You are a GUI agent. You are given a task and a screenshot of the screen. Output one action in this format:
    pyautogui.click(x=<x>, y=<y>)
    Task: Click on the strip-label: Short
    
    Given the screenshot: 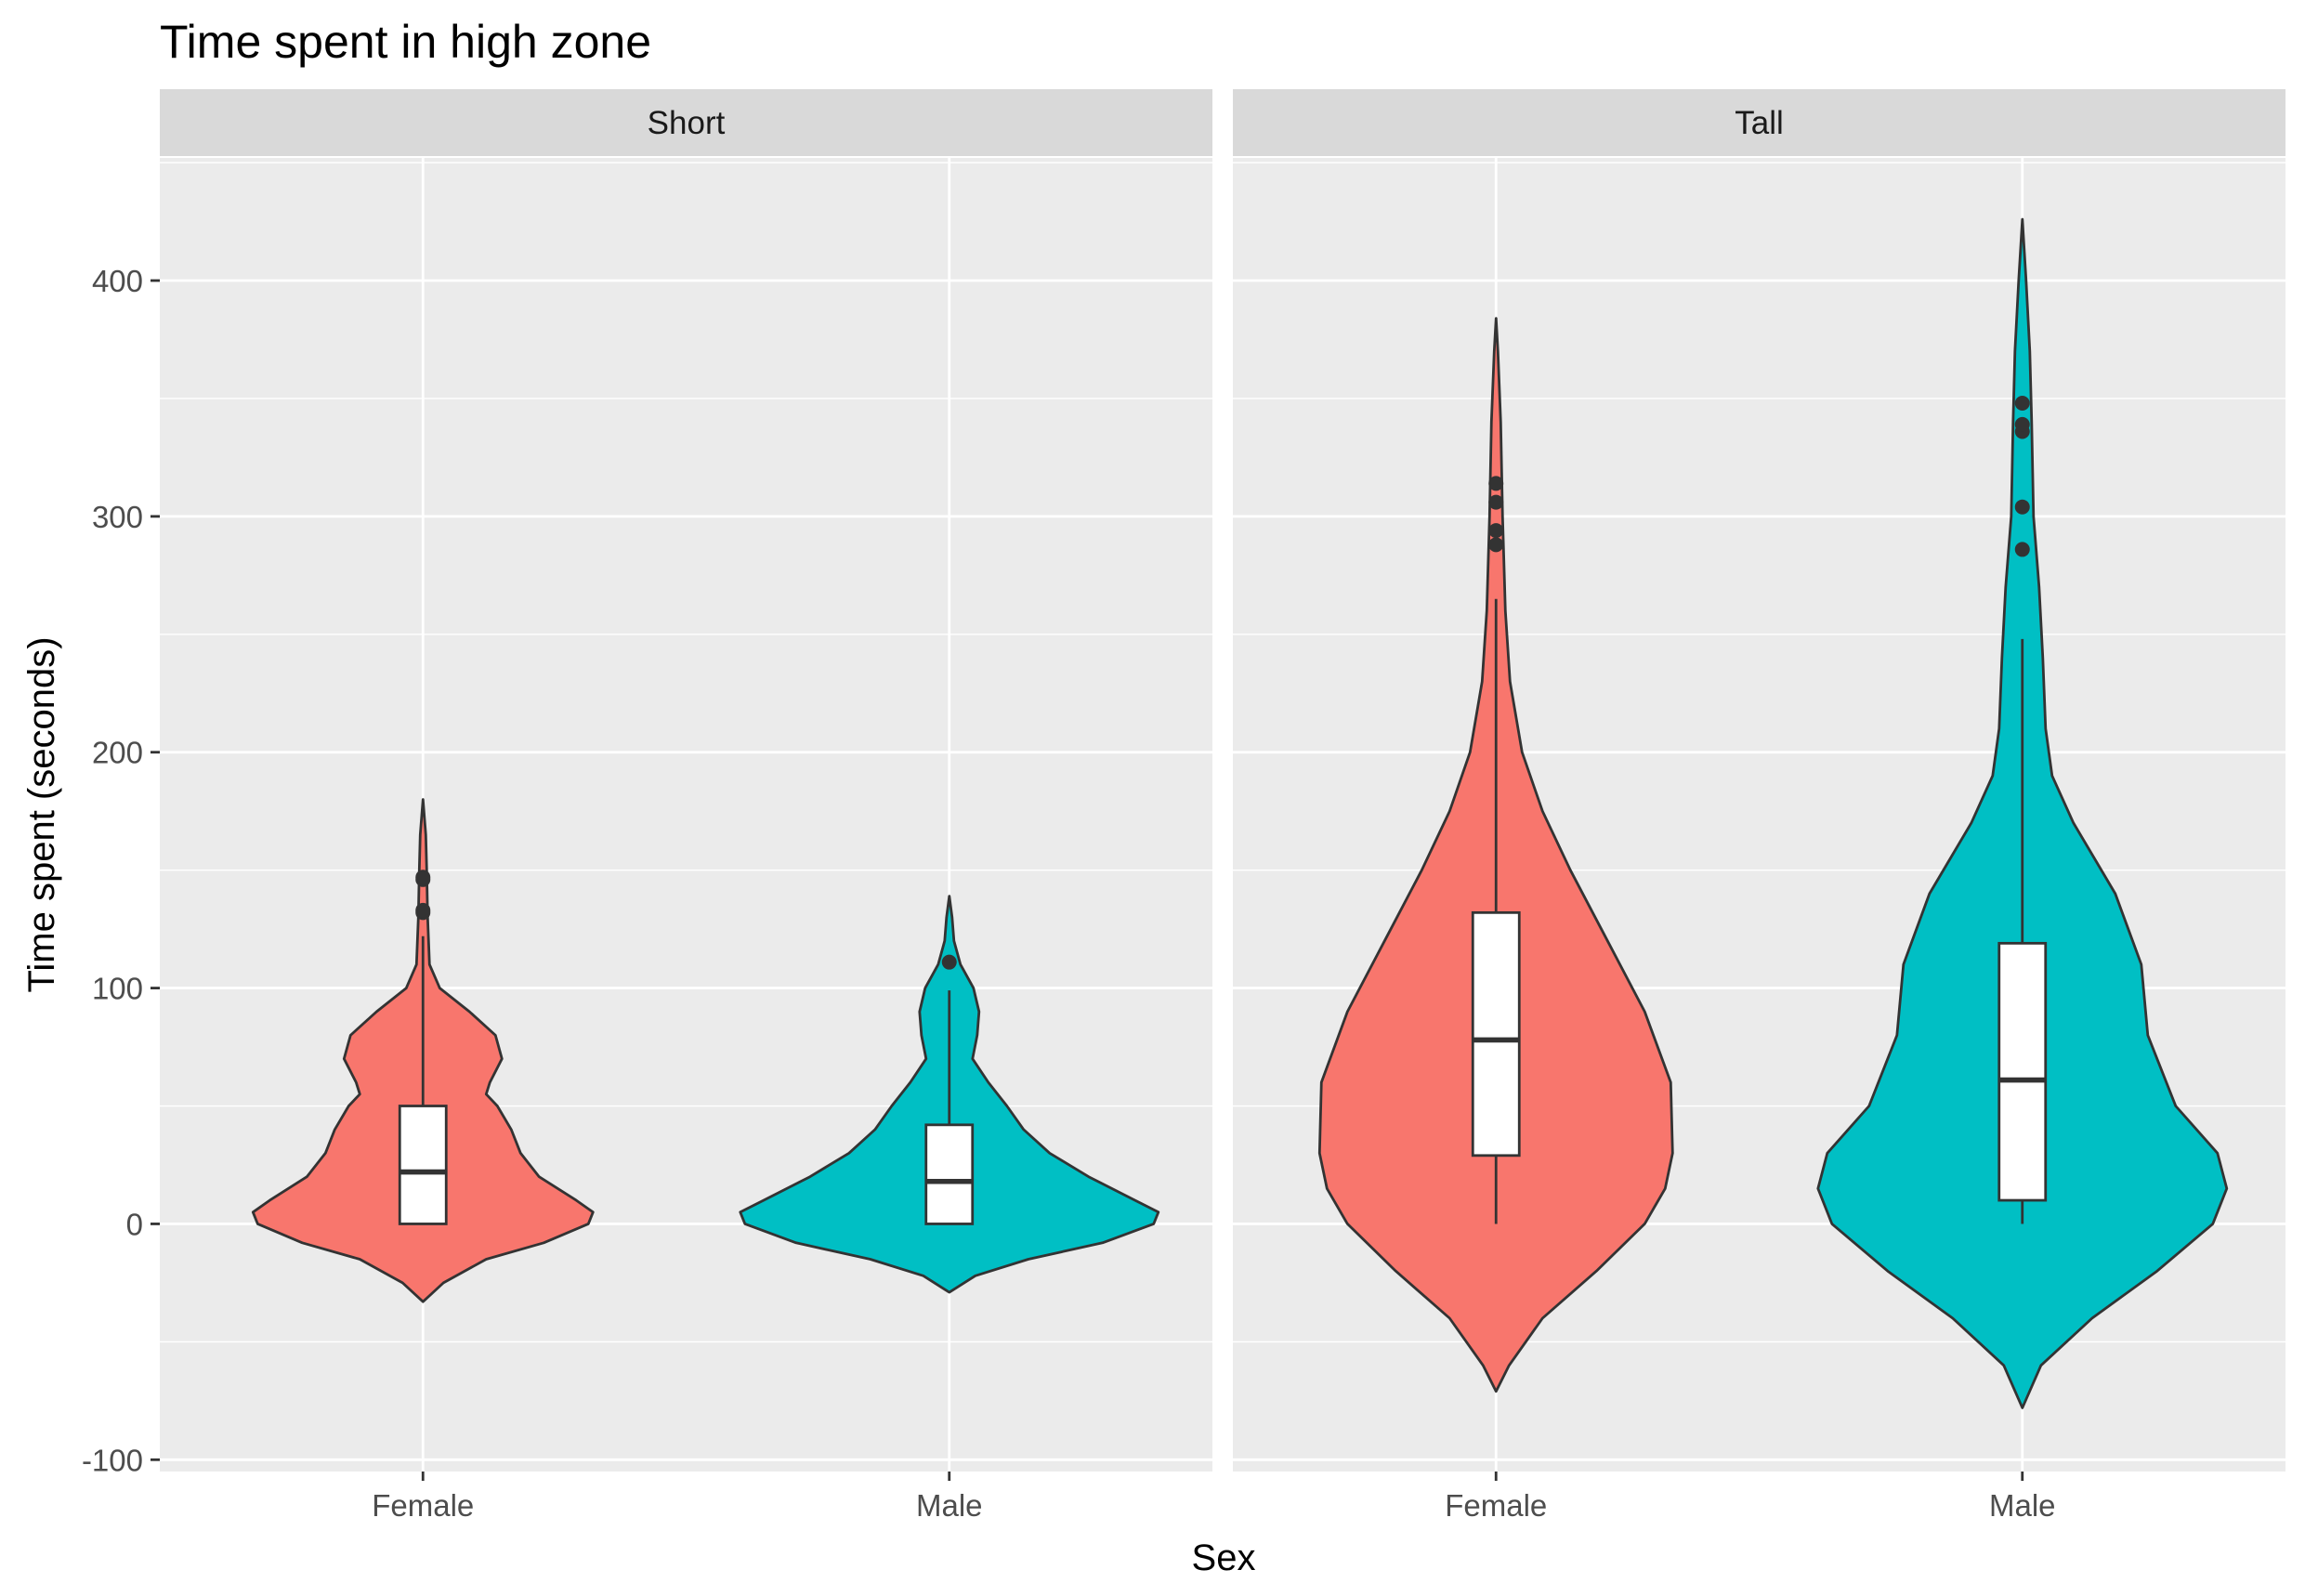 What is the action you would take?
    pyautogui.click(x=687, y=123)
    